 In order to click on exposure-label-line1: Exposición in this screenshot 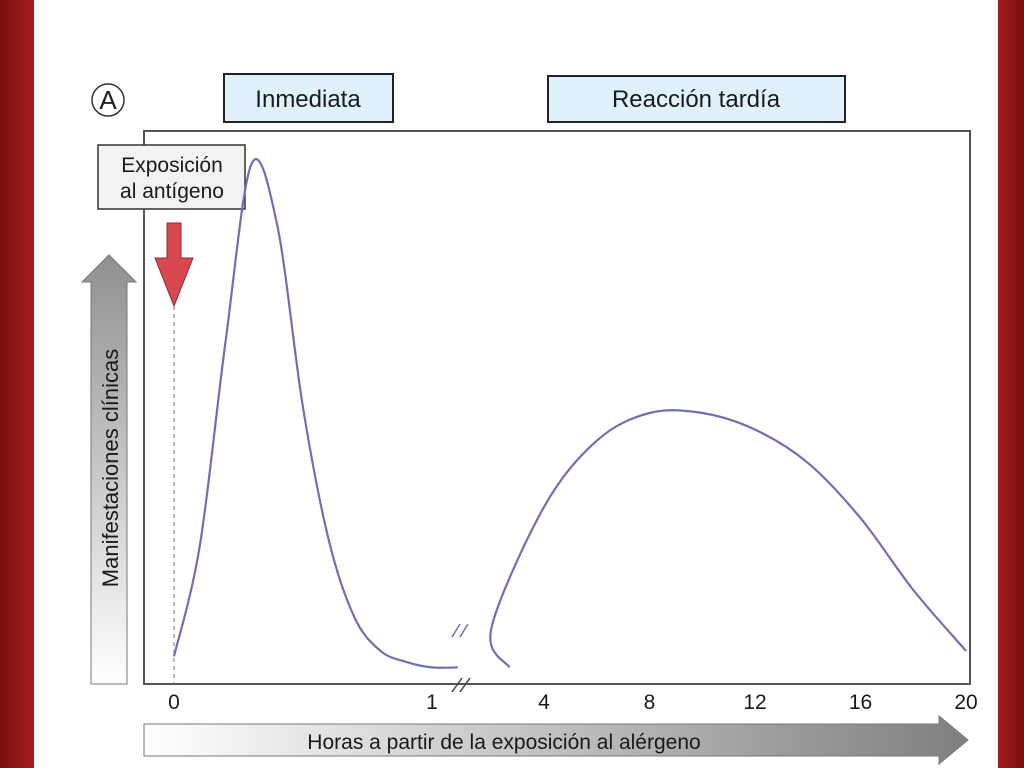, I will do `click(172, 165)`.